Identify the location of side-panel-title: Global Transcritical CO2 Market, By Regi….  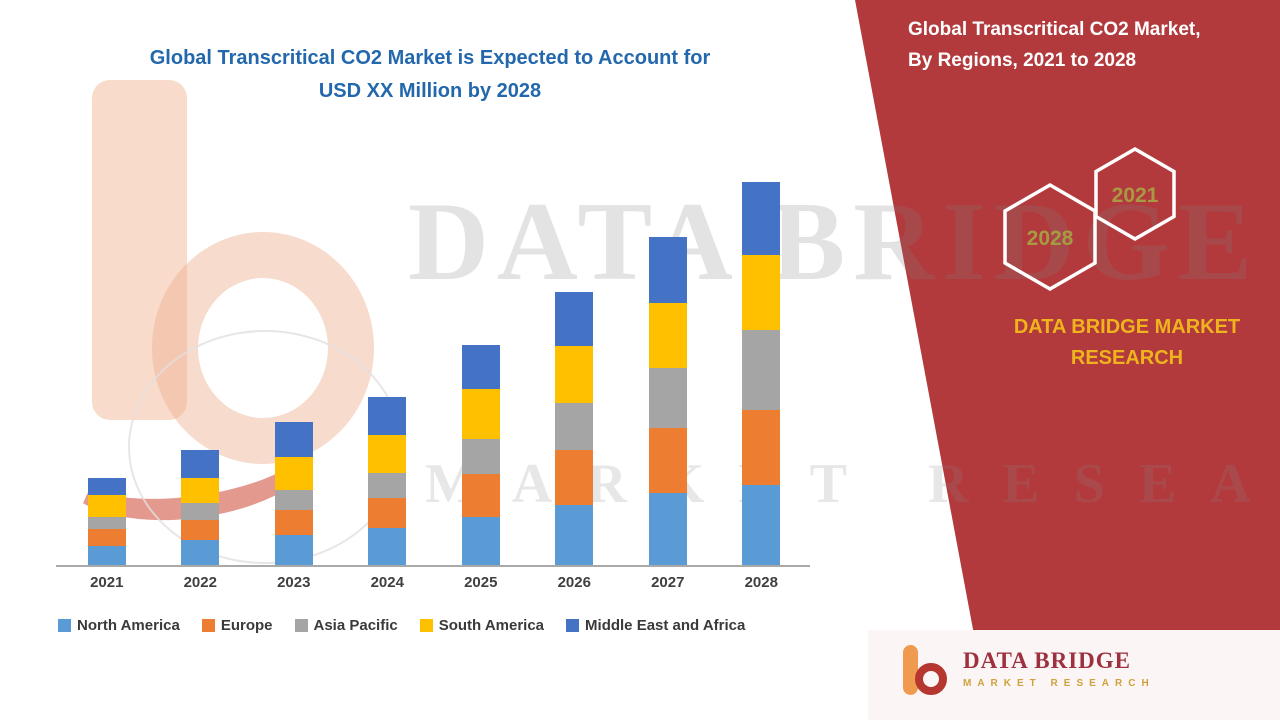
(1088, 45).